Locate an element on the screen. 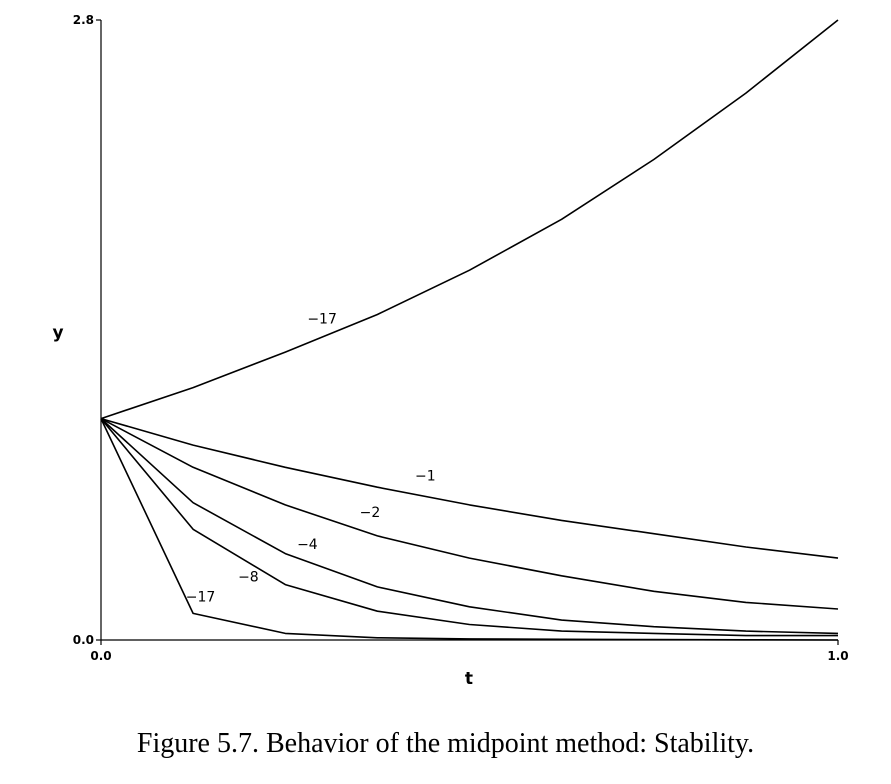 The image size is (891, 784). y-axis-label: y is located at coordinates (57, 333).